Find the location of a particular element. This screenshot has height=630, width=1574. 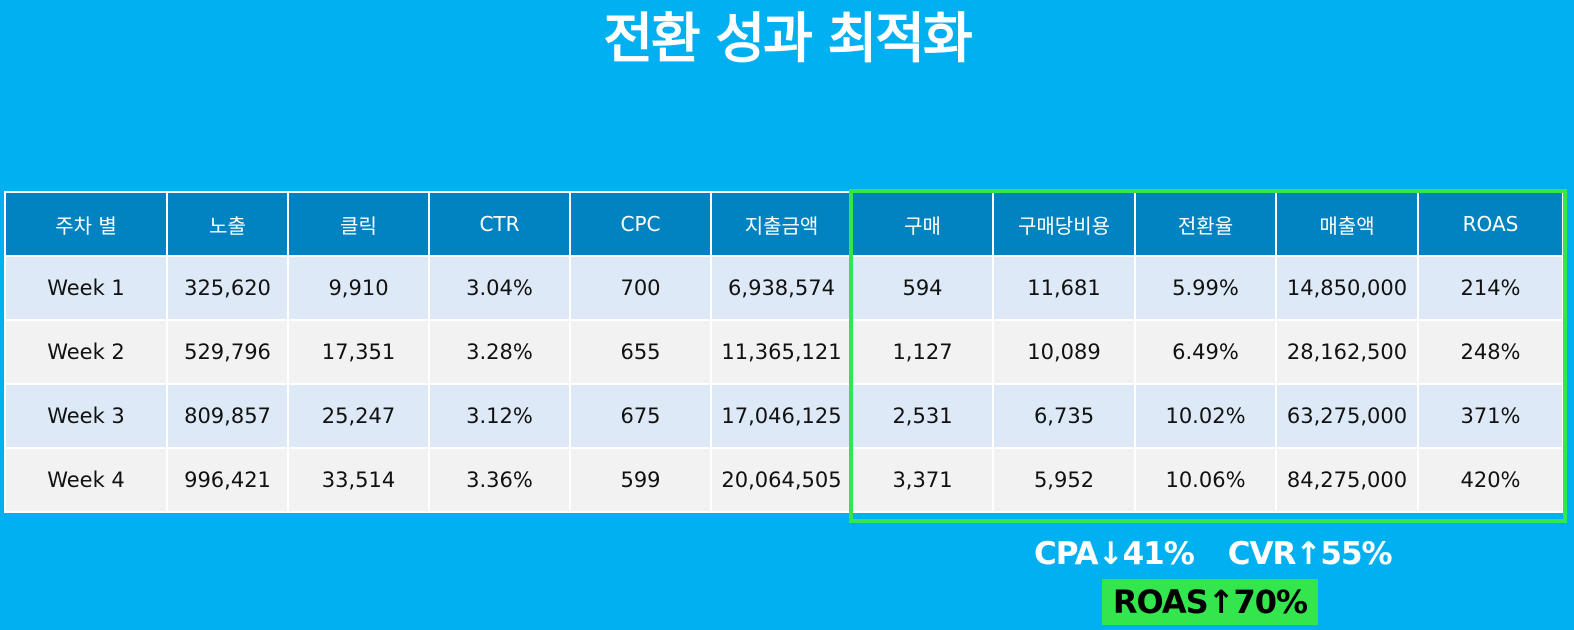

table-cell: 599 is located at coordinates (640, 480).